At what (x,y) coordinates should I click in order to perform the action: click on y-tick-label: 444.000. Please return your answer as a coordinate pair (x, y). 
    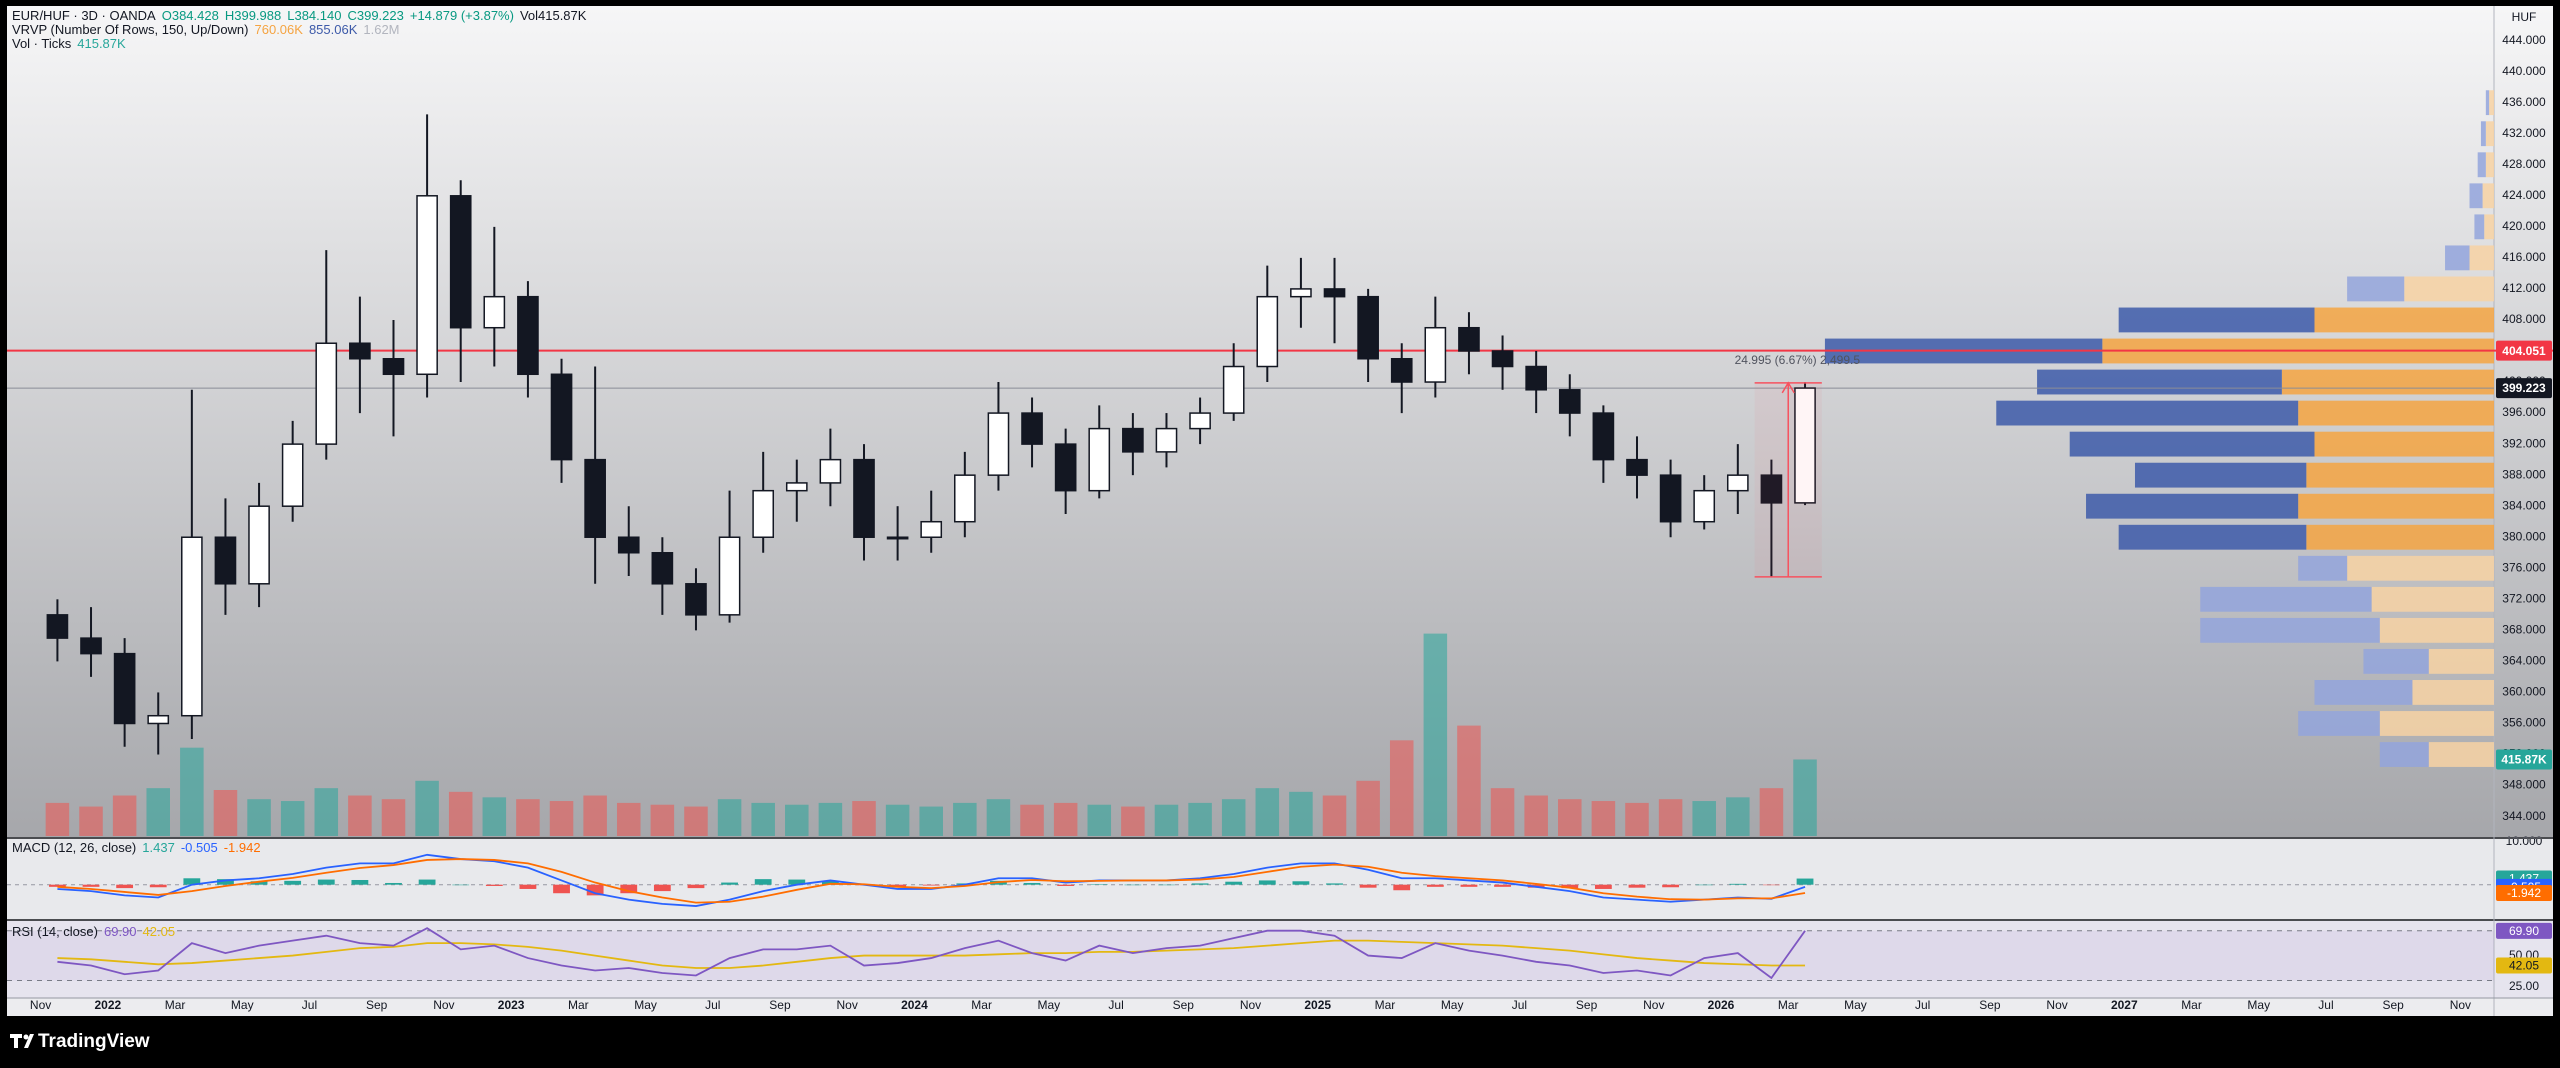
    Looking at the image, I should click on (2524, 40).